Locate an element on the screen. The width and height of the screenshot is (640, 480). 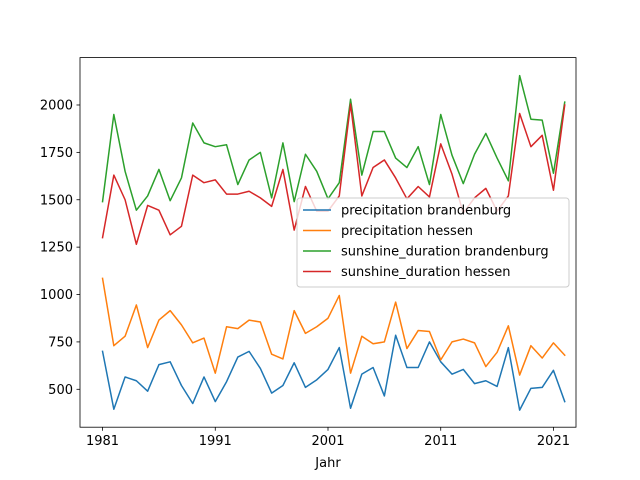
y-tick-label: 1000 is located at coordinates (56, 295).